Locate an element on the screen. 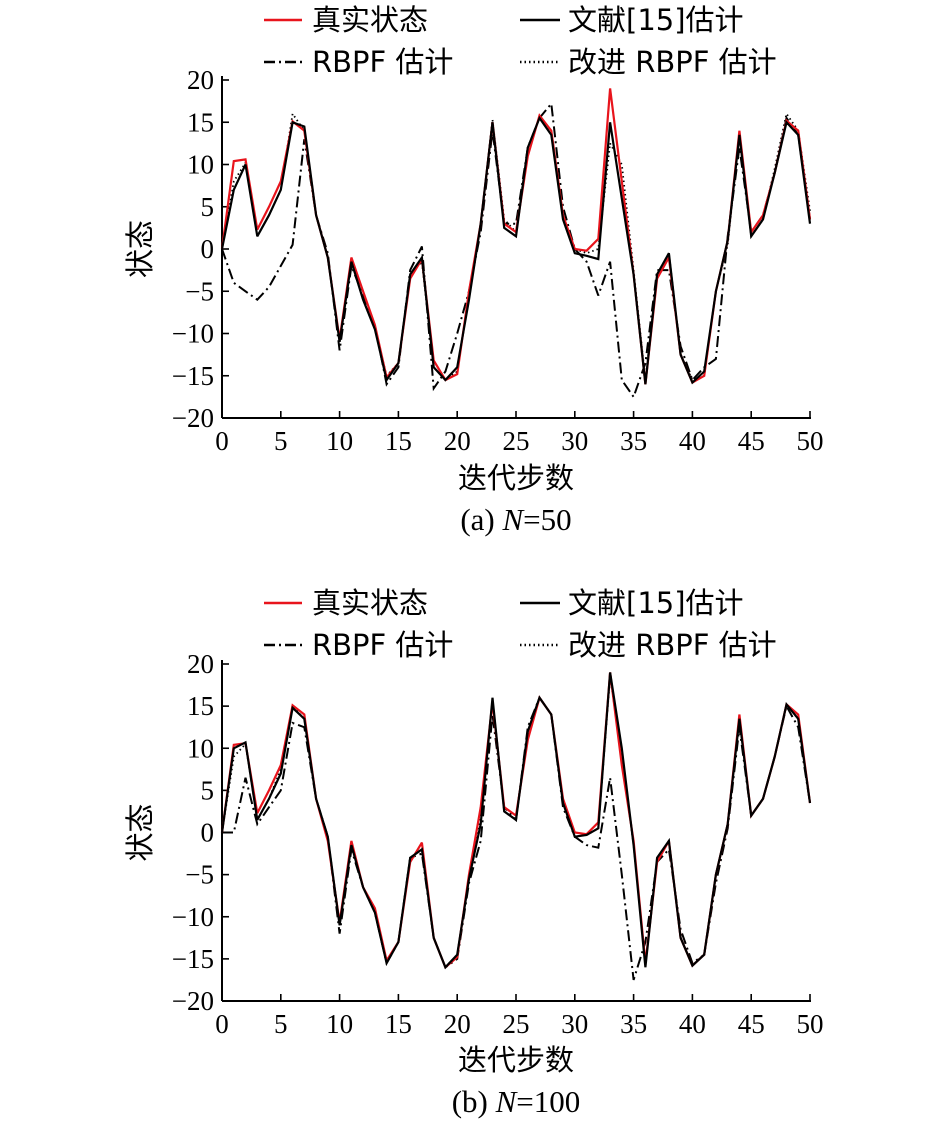 Image resolution: width=945 pixels, height=1131 pixels. series-line-improved-rbpf-estimate is located at coordinates (516, 246).